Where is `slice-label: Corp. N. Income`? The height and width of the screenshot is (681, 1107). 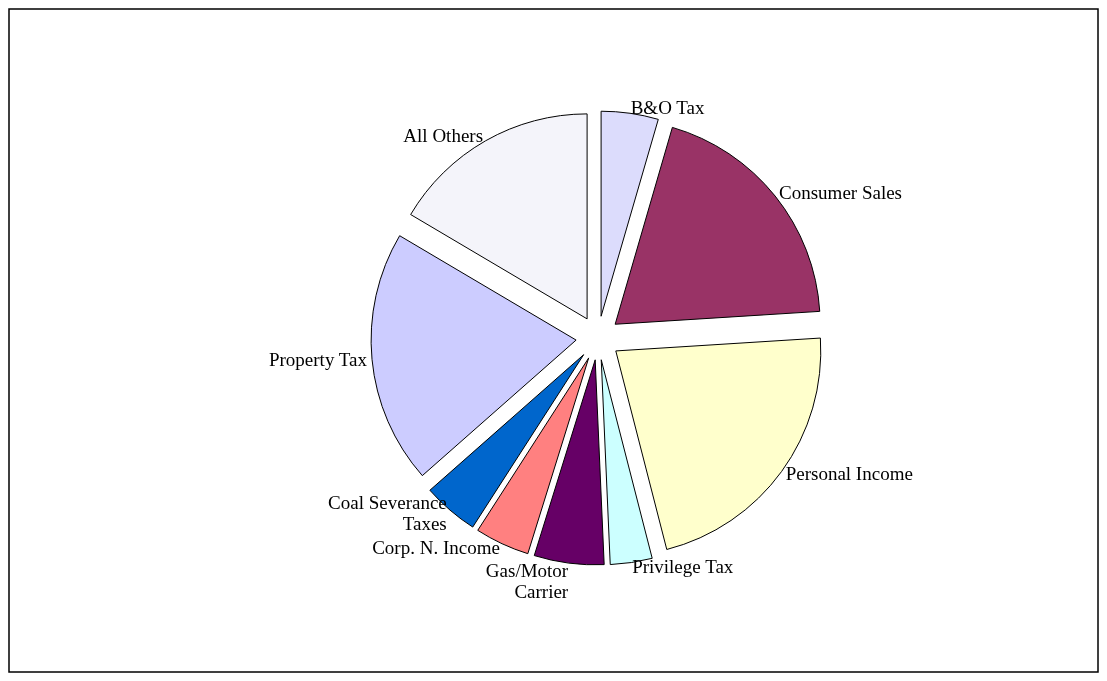
slice-label: Corp. N. Income is located at coordinates (436, 548).